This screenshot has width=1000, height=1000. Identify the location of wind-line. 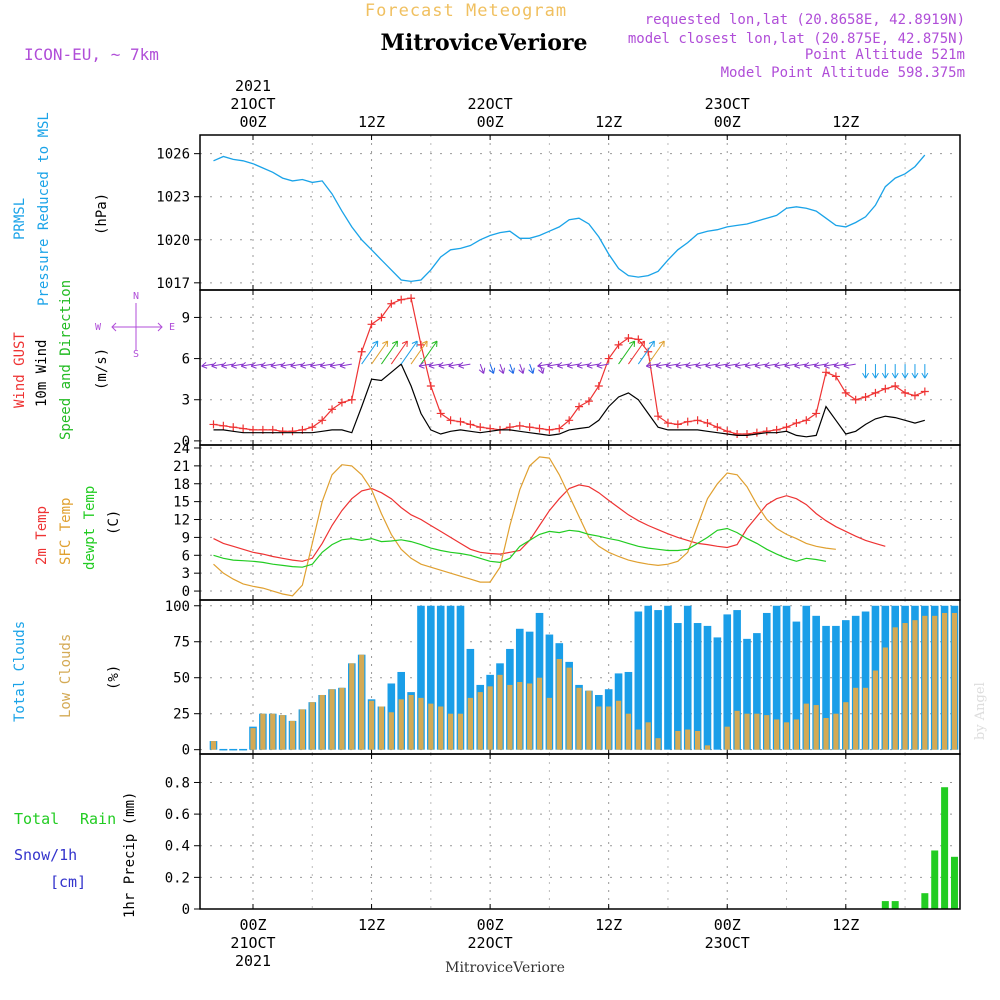
(569, 400).